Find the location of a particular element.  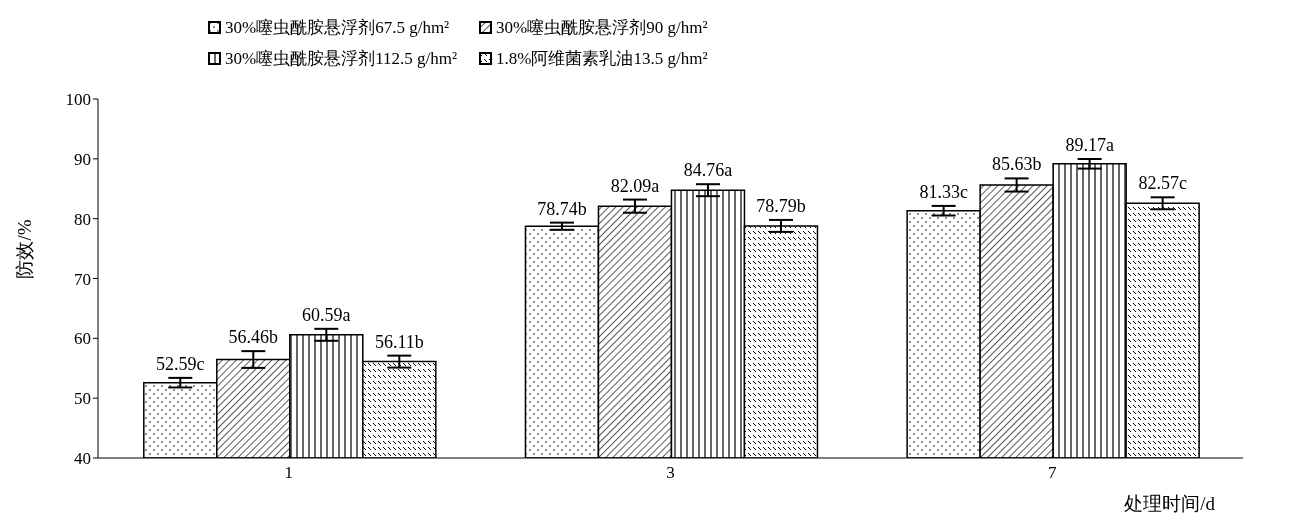

data-label: 81.33c is located at coordinates (943, 191).